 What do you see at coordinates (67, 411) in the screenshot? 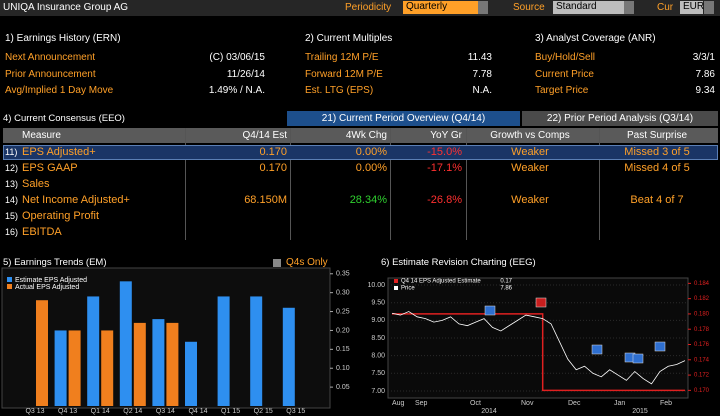
I see `x-tick-label: Q4 13` at bounding box center [67, 411].